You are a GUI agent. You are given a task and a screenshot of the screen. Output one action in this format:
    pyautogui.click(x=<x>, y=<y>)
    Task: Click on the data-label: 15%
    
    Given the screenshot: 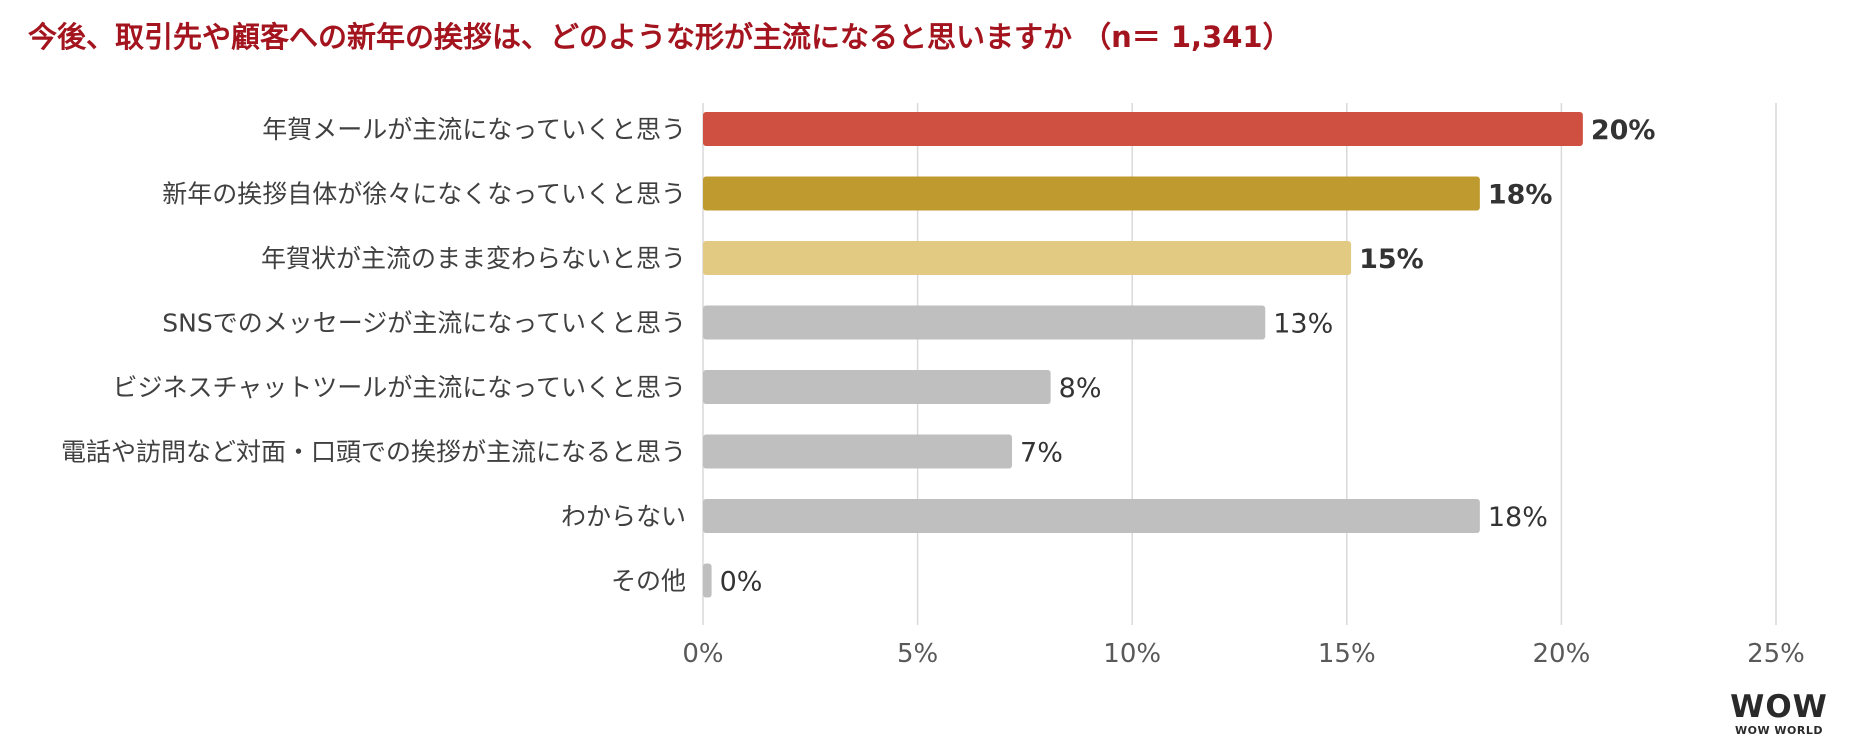 What is the action you would take?
    pyautogui.click(x=1391, y=259)
    